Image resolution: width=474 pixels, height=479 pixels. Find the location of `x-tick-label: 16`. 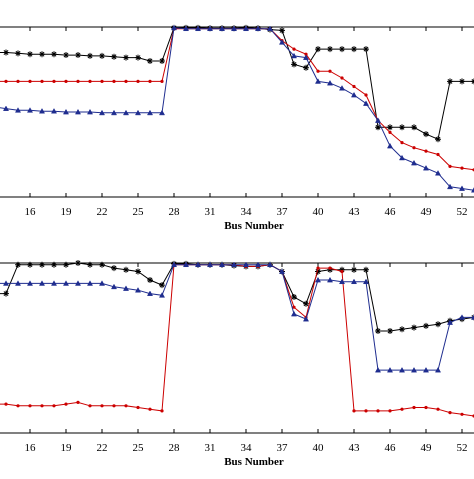

x-tick-label: 16 is located at coordinates (31, 212).